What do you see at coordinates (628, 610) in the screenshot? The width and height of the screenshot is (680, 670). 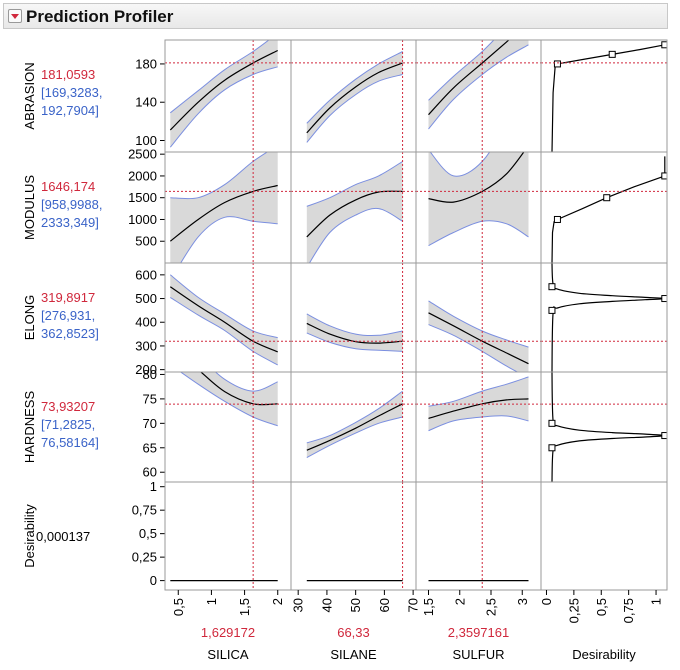 I see `x-tick-label: 0,75` at bounding box center [628, 610].